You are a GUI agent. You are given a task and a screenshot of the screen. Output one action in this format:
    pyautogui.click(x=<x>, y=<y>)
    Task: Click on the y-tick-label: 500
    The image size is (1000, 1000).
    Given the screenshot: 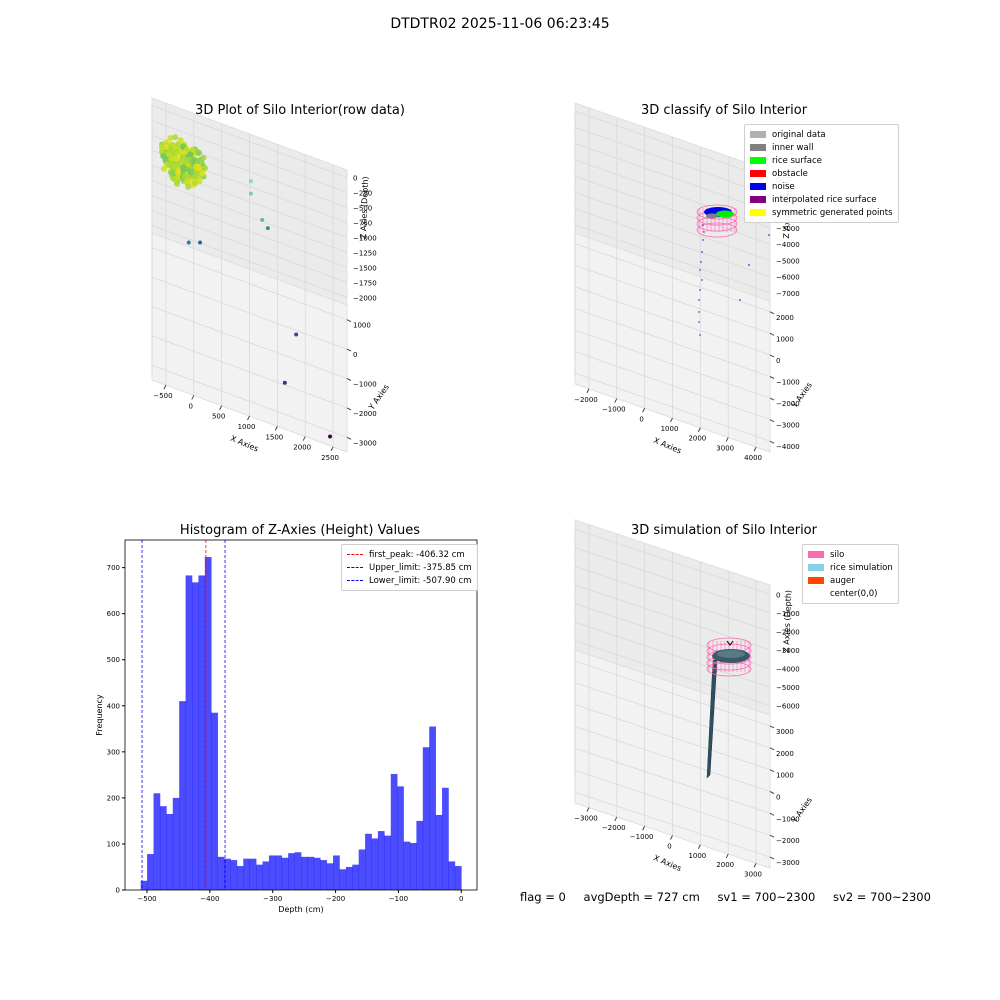 What is the action you would take?
    pyautogui.click(x=113, y=660)
    